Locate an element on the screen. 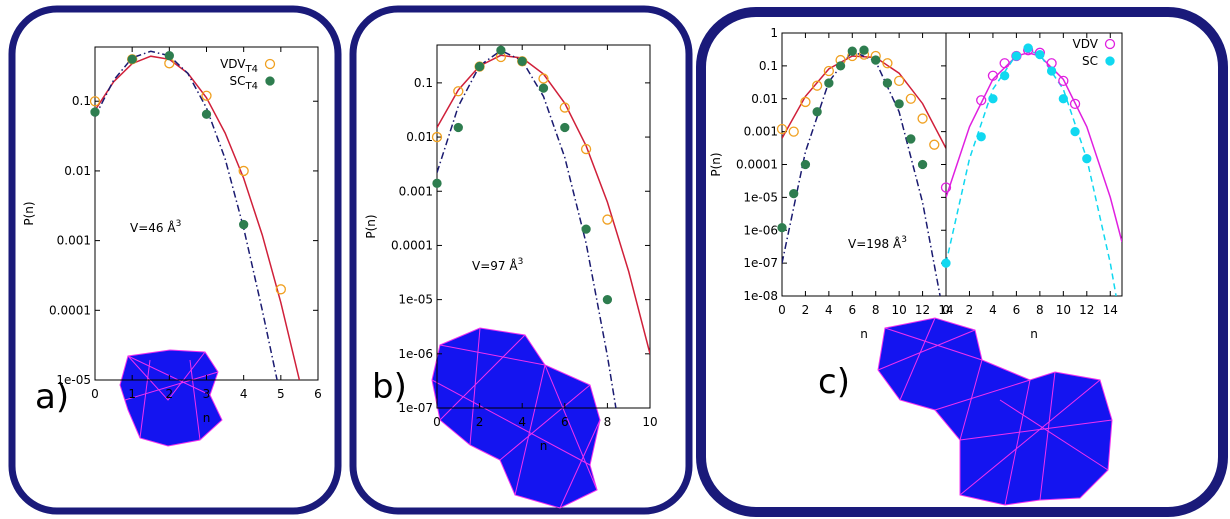  annotation-text: V=97 Å is located at coordinates (495, 265).